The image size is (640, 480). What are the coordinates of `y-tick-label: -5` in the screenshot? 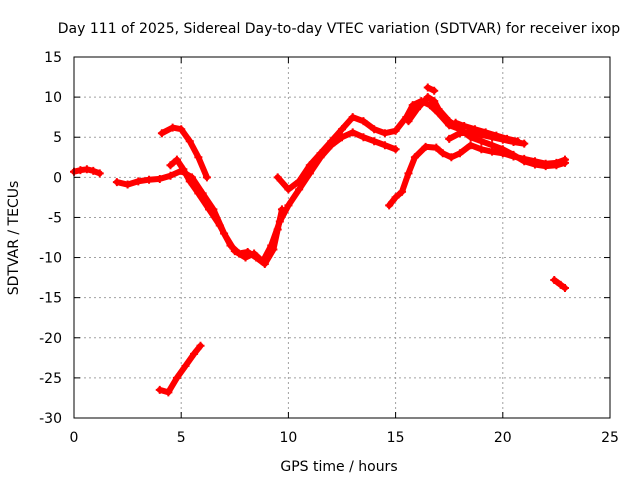 It's located at (55, 218).